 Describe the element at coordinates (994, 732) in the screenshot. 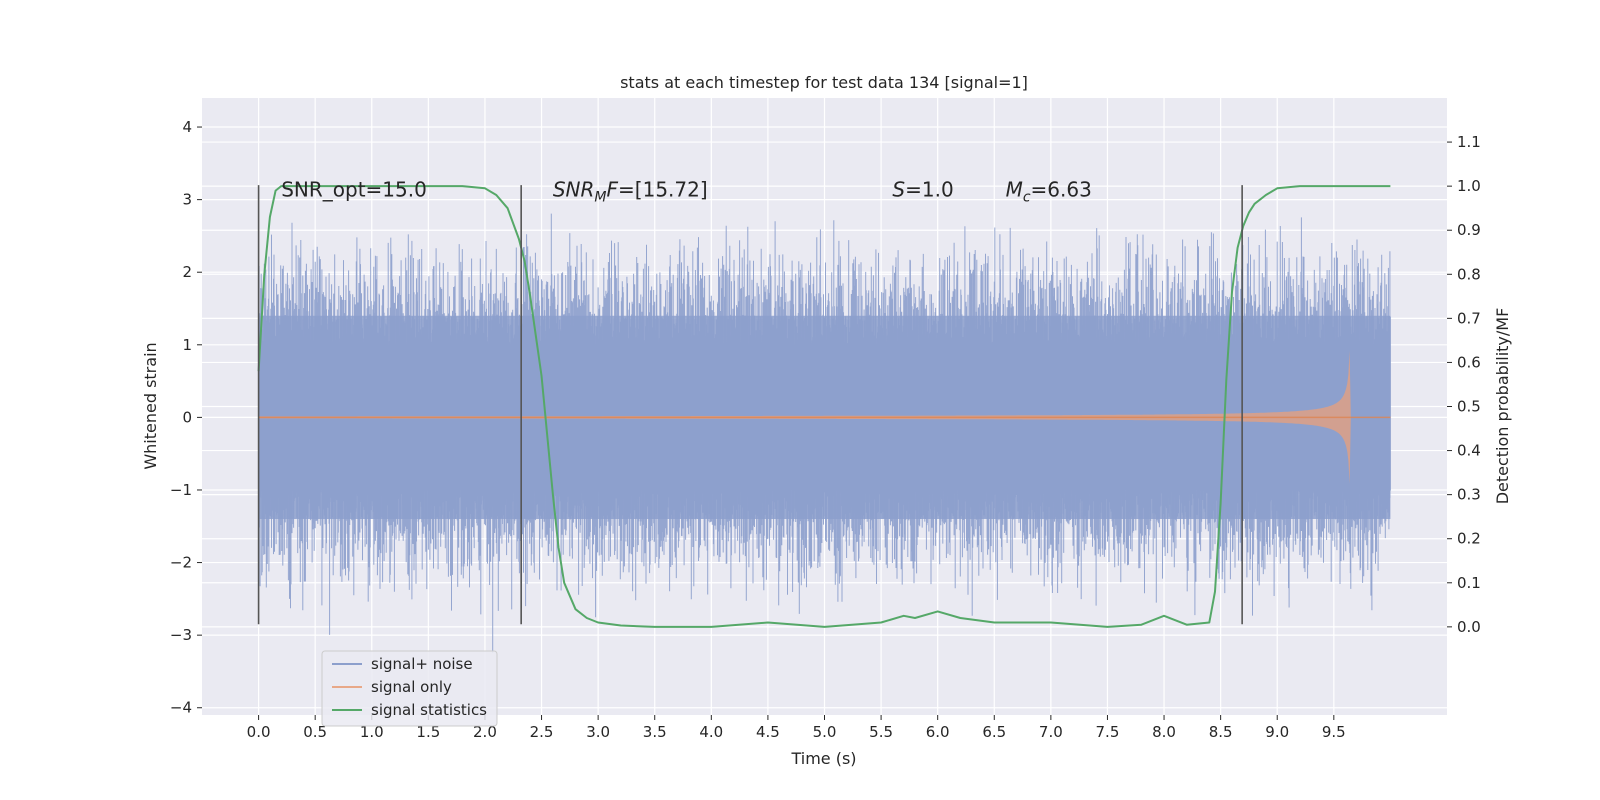

I see `x-tick-label: 6.5` at that location.